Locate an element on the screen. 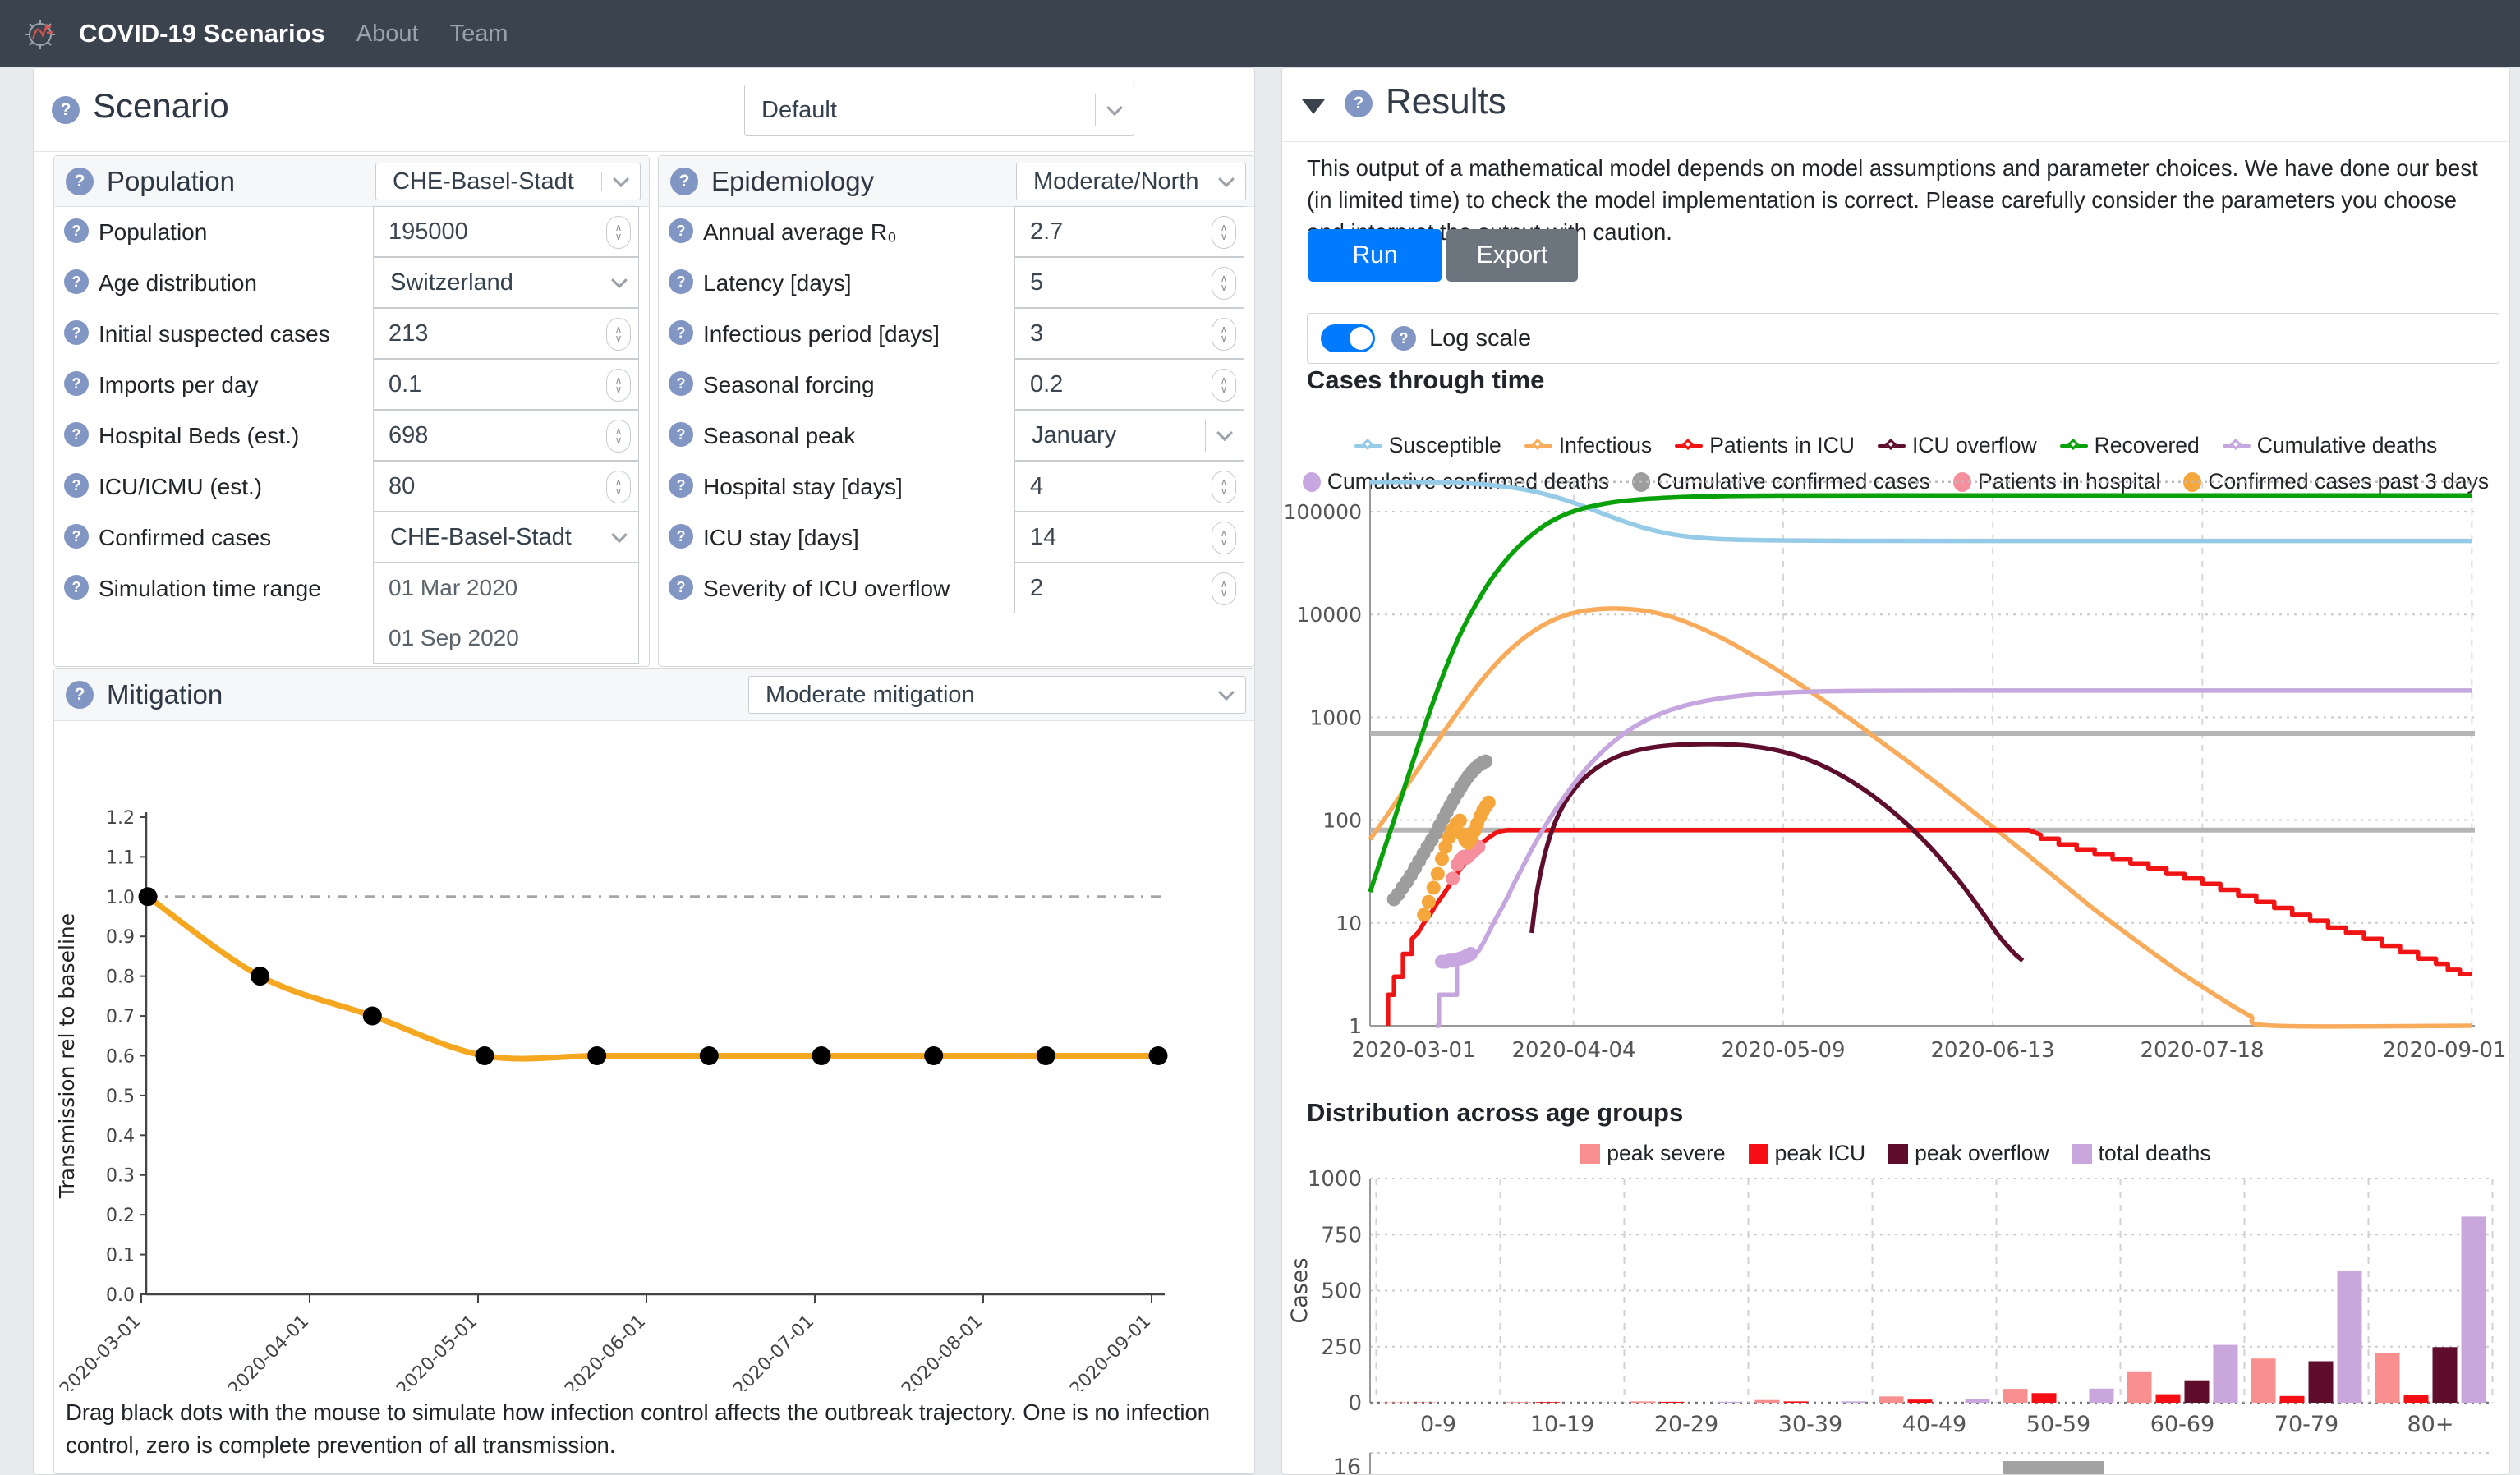 The width and height of the screenshot is (2520, 1475). svg-text: 60-69 is located at coordinates (2182, 1424).